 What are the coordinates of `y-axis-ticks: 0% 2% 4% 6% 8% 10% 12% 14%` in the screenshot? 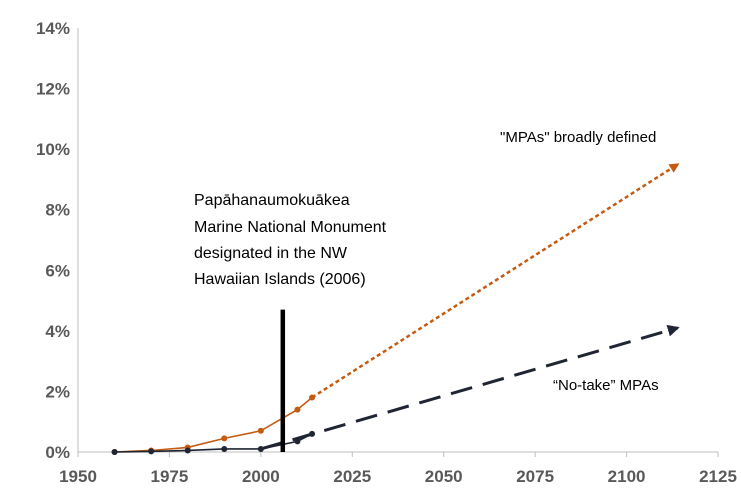 It's located at (53, 240).